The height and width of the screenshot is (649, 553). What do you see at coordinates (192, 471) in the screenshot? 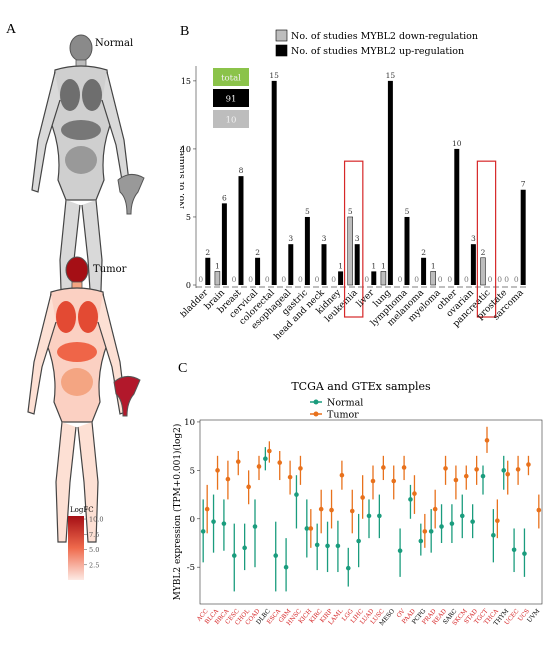
I see `y-tick-label: 5` at bounding box center [192, 471].